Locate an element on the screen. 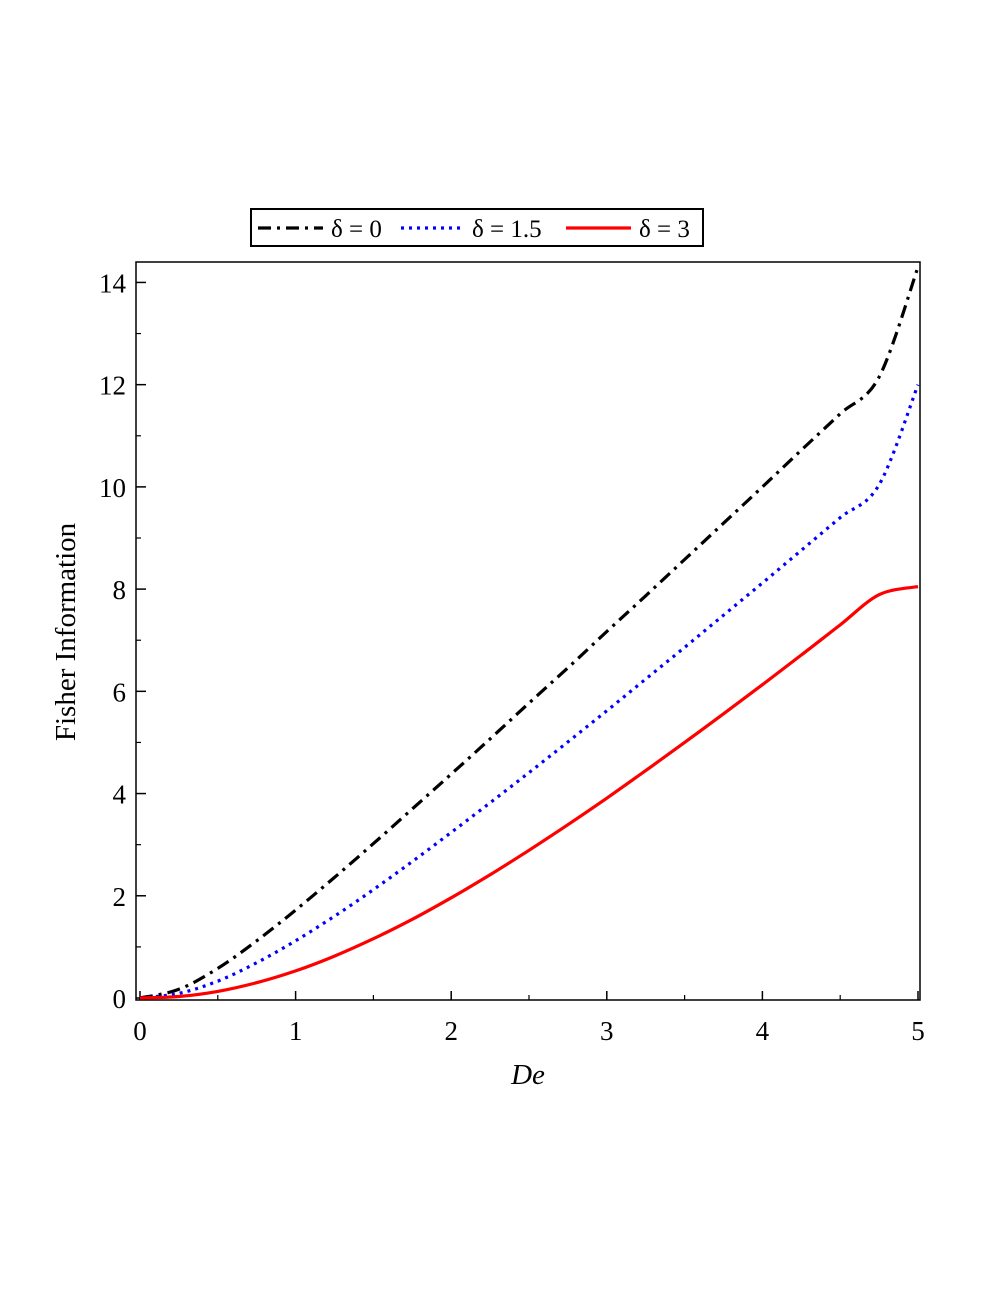 The width and height of the screenshot is (997, 1290). y-axis-title: Fisher Information is located at coordinates (66, 631).